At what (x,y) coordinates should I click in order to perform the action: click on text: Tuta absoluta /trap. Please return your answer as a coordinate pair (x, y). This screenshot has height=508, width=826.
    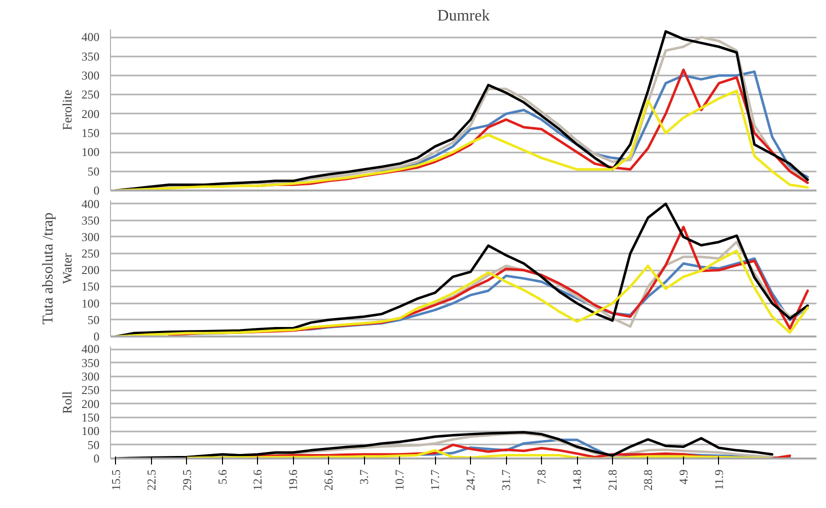
    Looking at the image, I should click on (48, 268).